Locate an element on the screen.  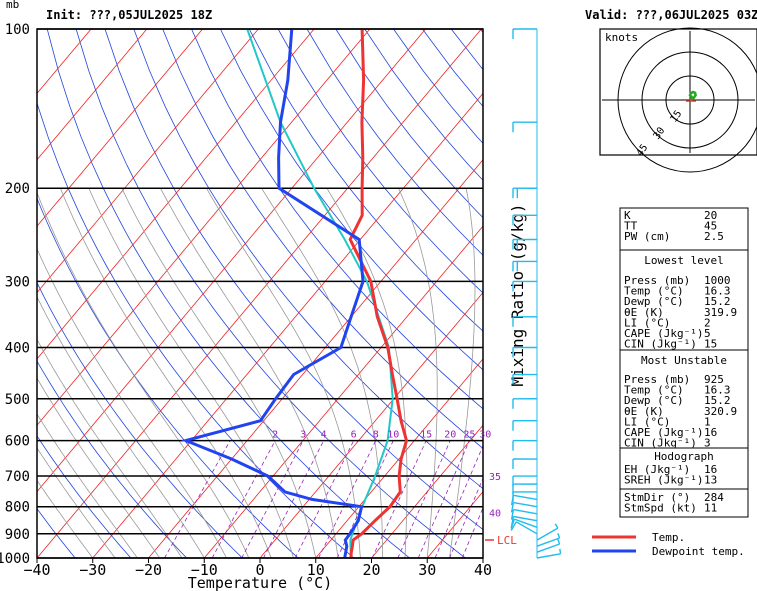
index-value: 13 is located at coordinates (710, 480).